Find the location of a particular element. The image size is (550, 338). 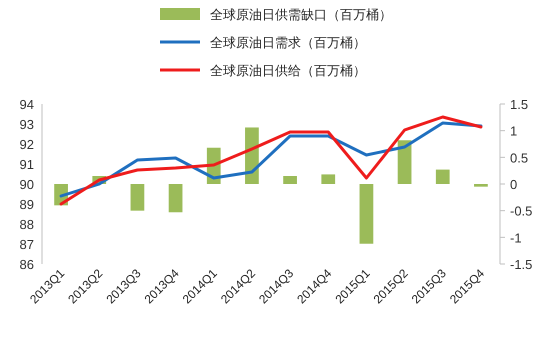

y-tick-label: 89 is located at coordinates (27, 204).